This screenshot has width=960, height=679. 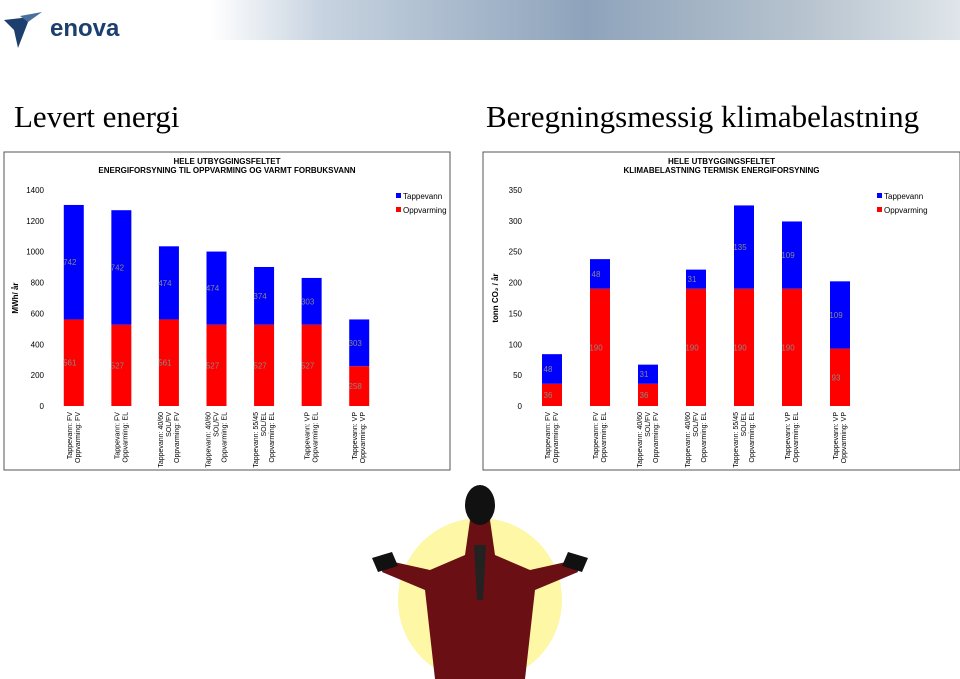 I want to click on logo: enova, so click(x=62, y=30).